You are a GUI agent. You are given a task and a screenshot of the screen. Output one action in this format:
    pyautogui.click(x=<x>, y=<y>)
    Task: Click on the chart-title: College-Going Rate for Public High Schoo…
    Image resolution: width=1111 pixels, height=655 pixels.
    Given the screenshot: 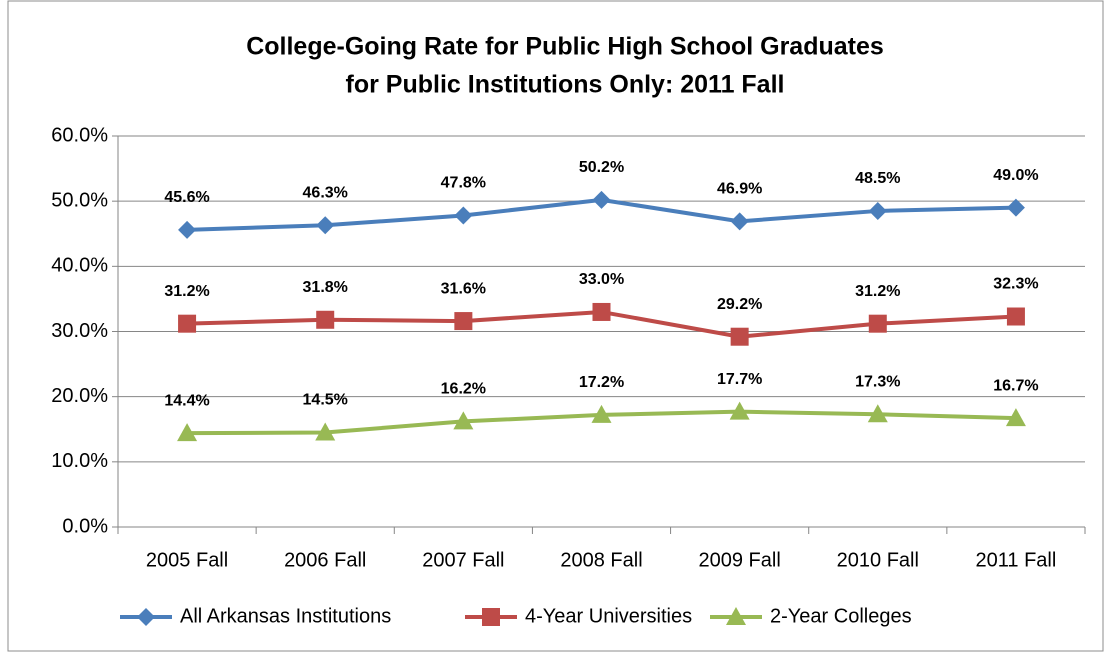 What is the action you would take?
    pyautogui.click(x=565, y=47)
    